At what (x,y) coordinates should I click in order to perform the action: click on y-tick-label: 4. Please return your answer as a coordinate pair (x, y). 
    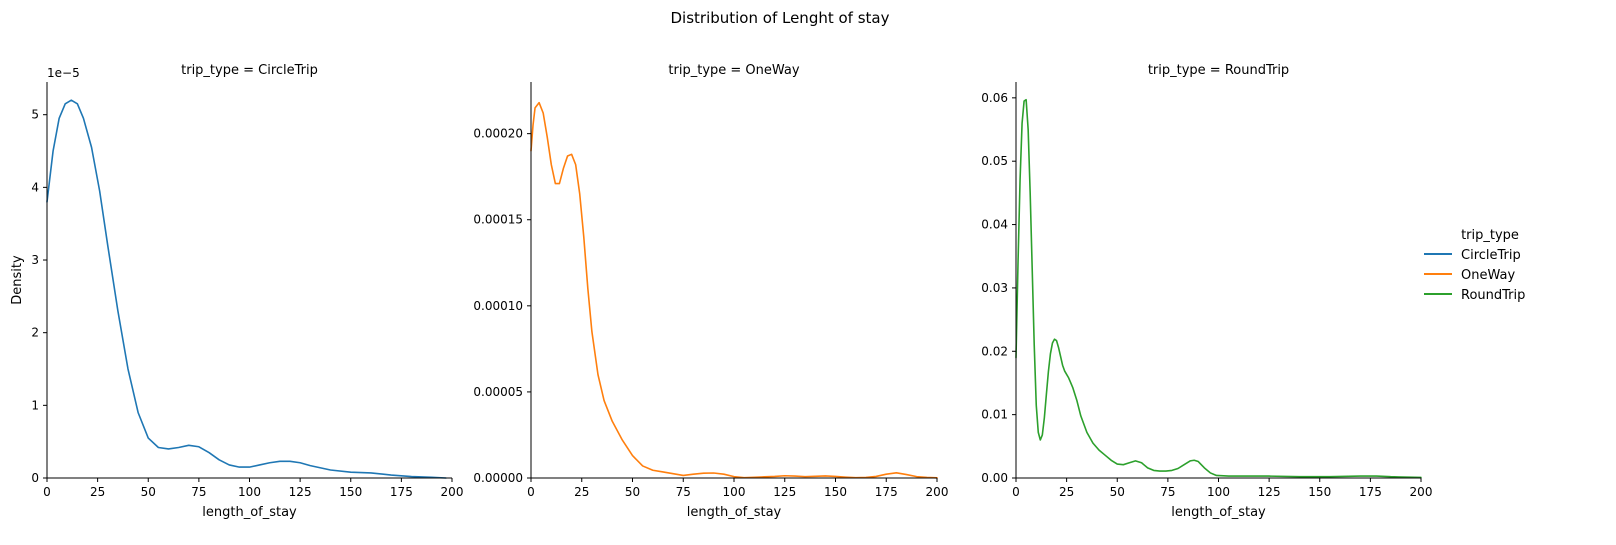
    Looking at the image, I should click on (35, 187).